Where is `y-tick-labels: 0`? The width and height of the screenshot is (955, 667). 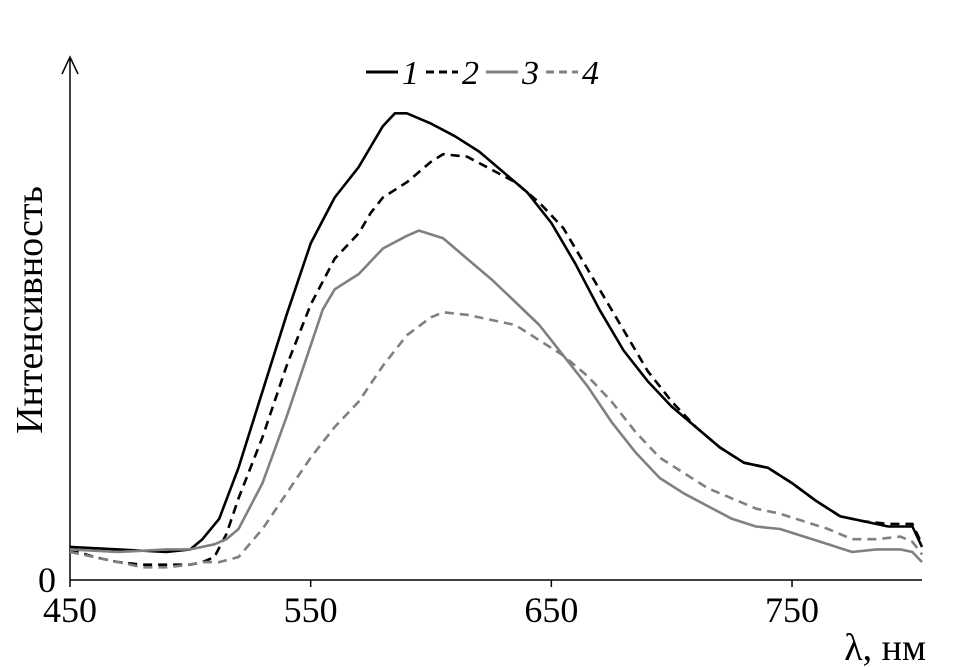
y-tick-labels: 0 is located at coordinates (47, 580).